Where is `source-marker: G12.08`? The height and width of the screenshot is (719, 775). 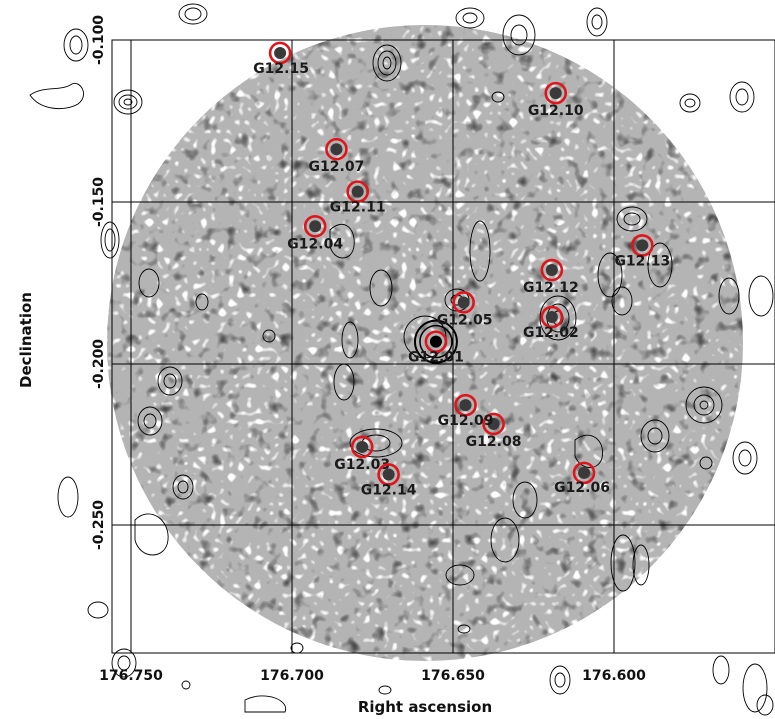
source-marker: G12.08 is located at coordinates (494, 431).